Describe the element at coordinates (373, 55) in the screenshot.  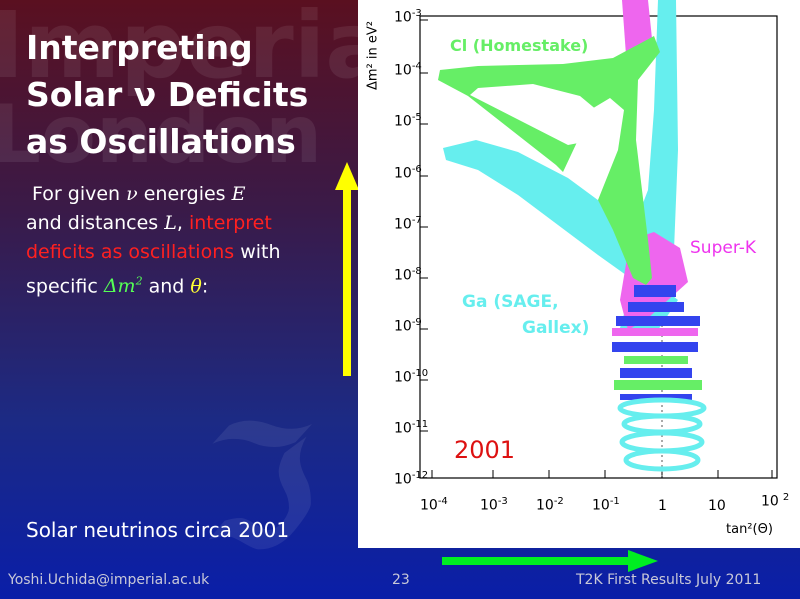
I see `y-axis-label: Δm² in eV²` at that location.